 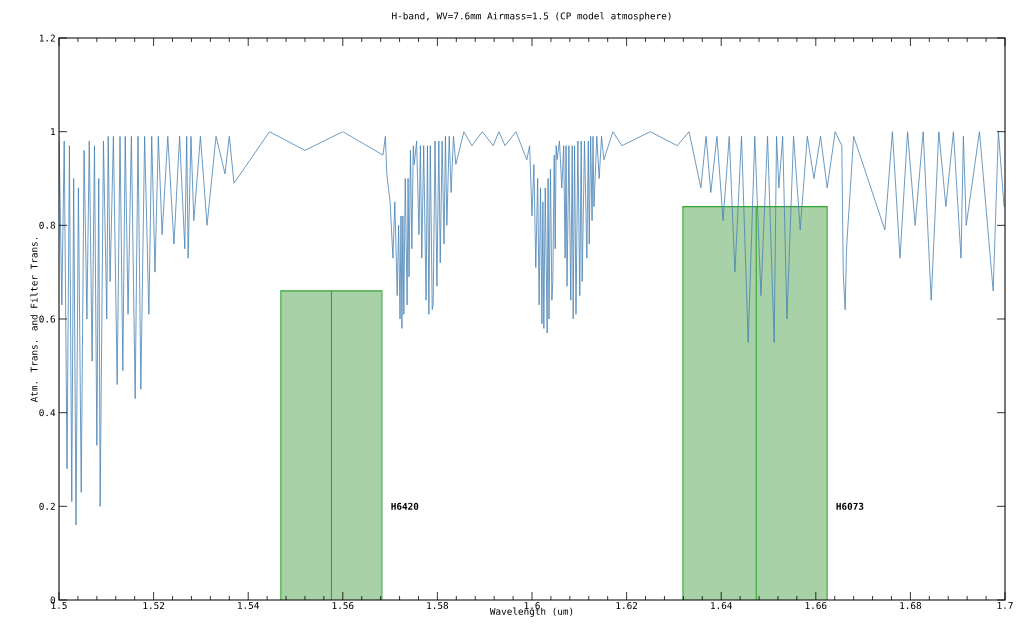 What do you see at coordinates (343, 606) in the screenshot?
I see `x-tick-label: 1.56` at bounding box center [343, 606].